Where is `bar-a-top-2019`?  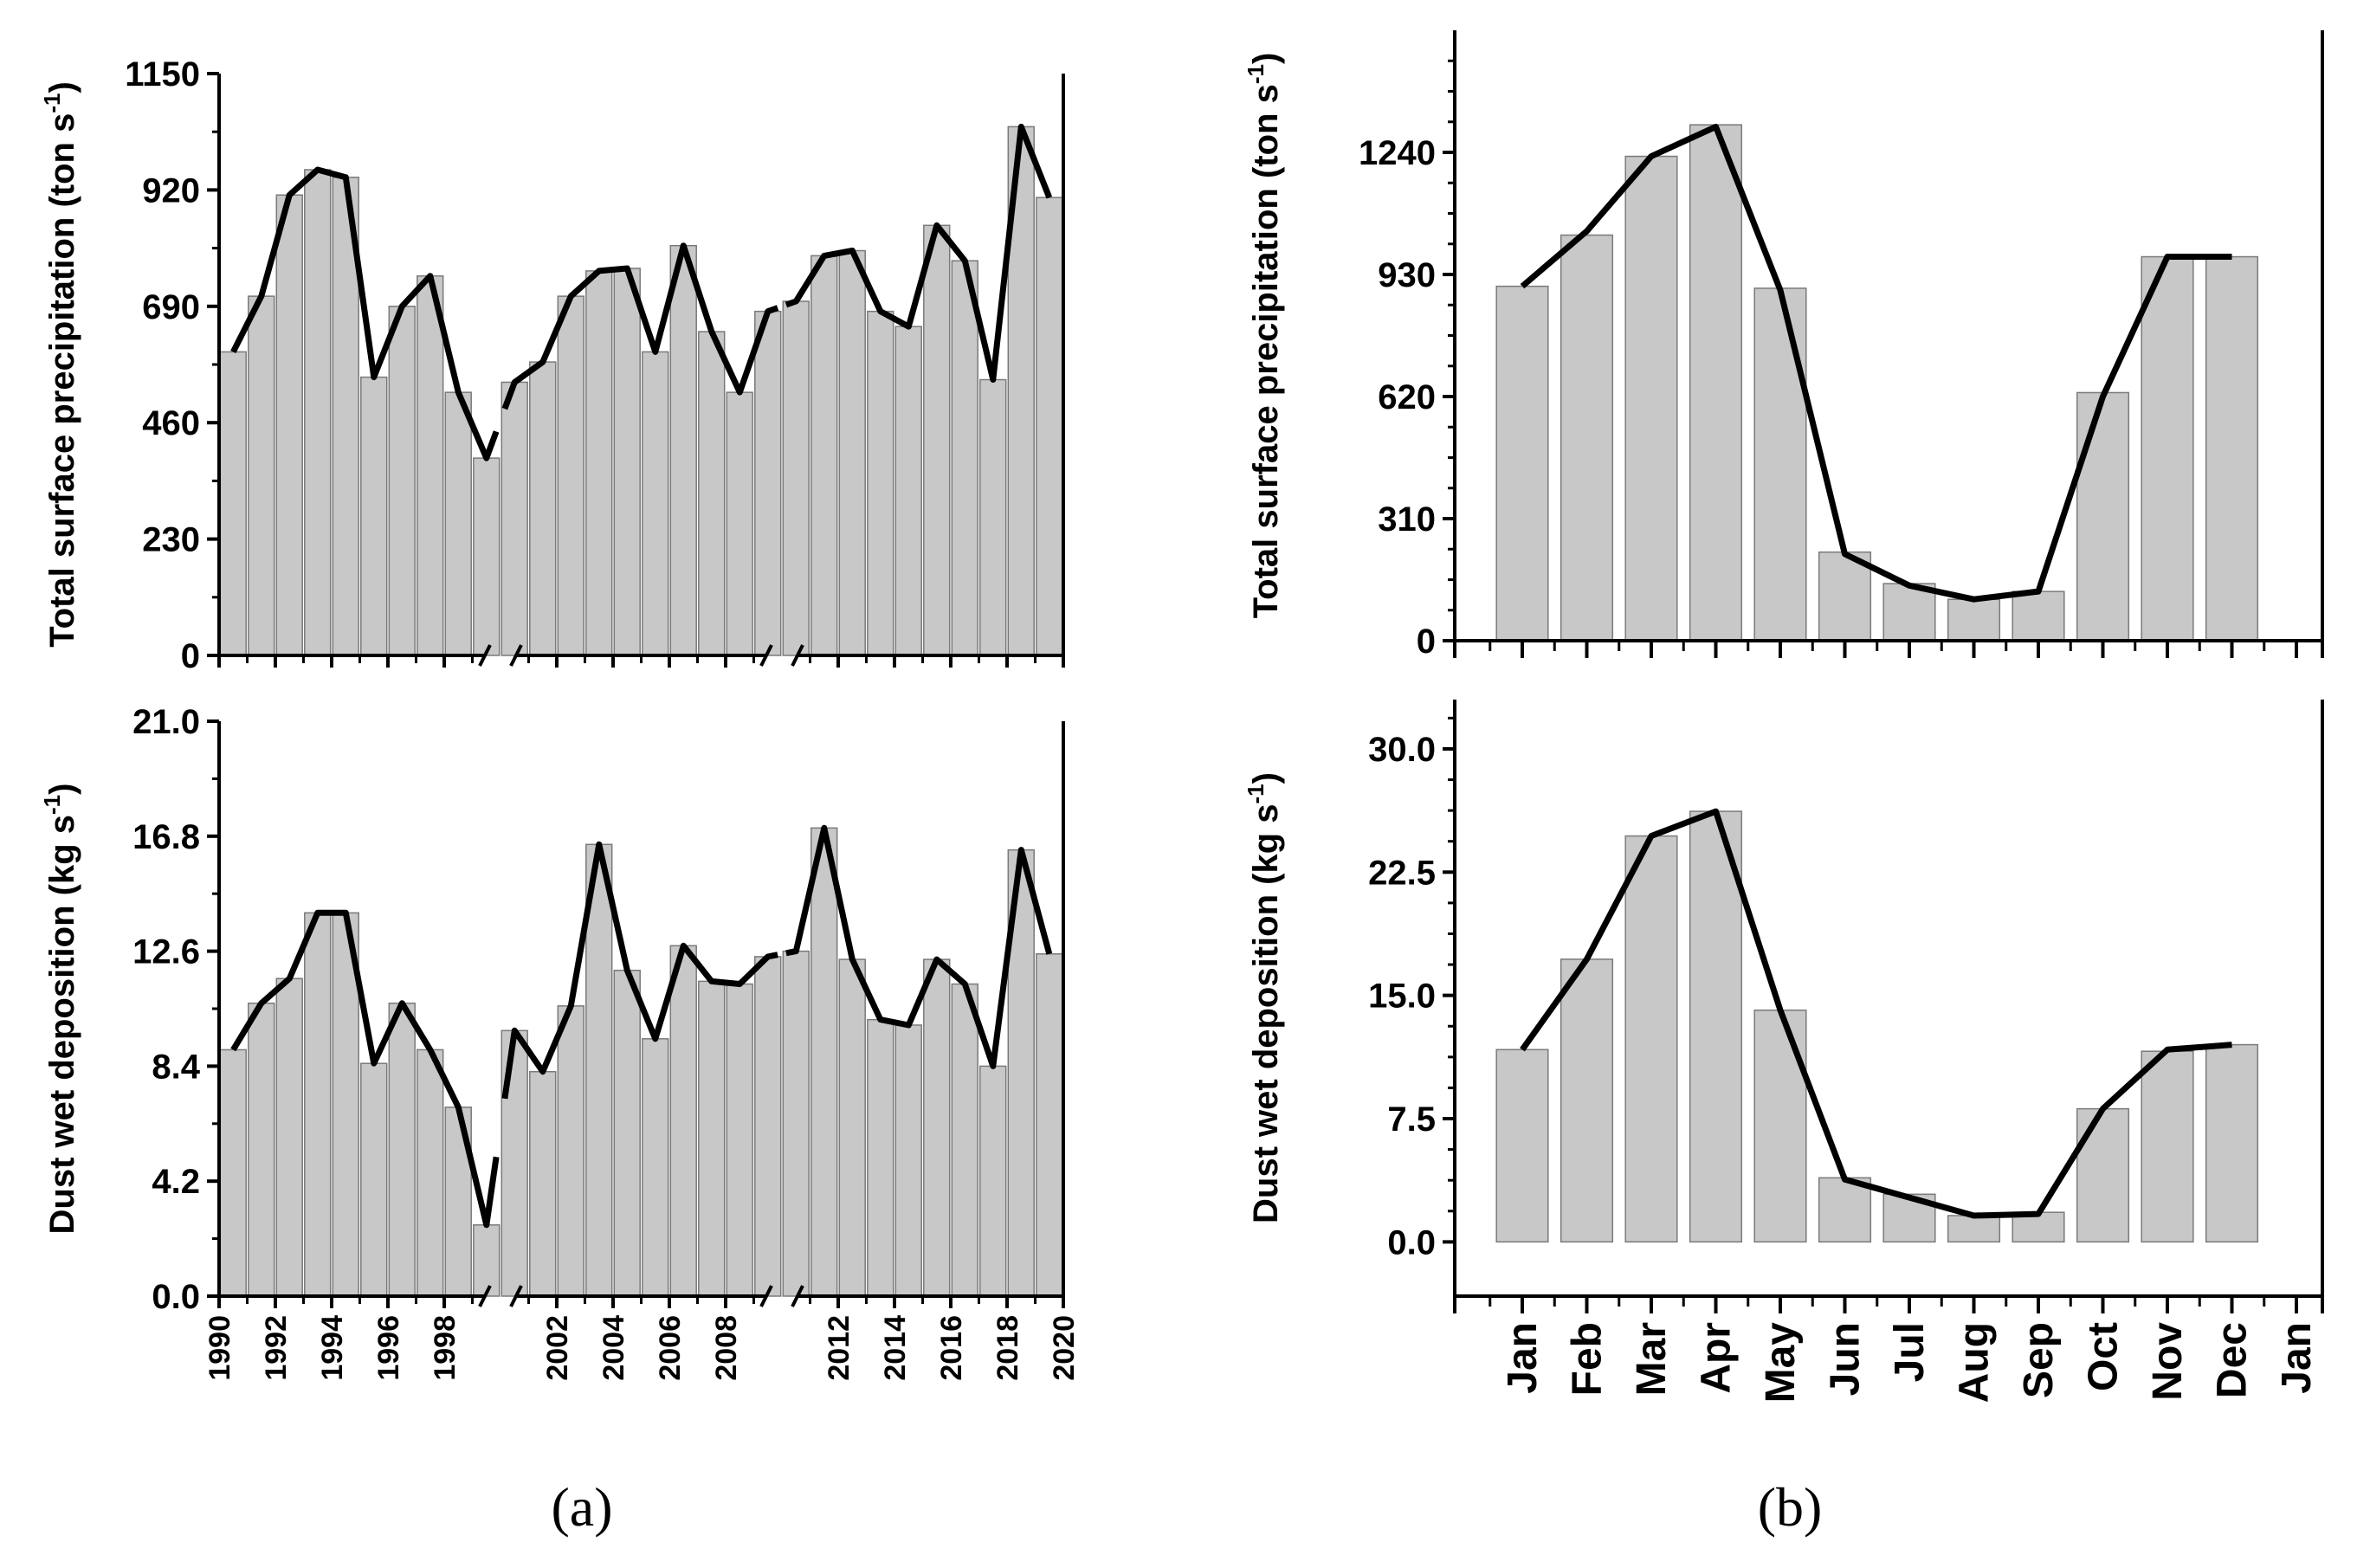
bar-a-top-2019 is located at coordinates (1049, 426).